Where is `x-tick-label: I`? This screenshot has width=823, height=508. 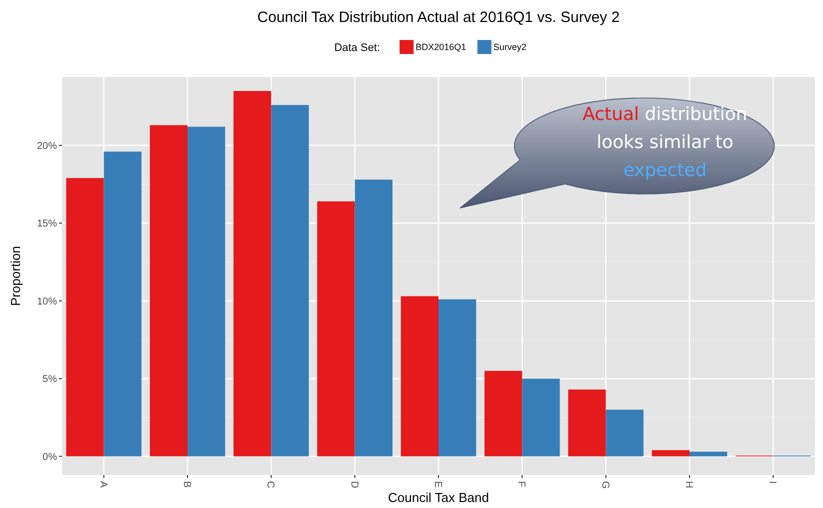
x-tick-label: I is located at coordinates (772, 482).